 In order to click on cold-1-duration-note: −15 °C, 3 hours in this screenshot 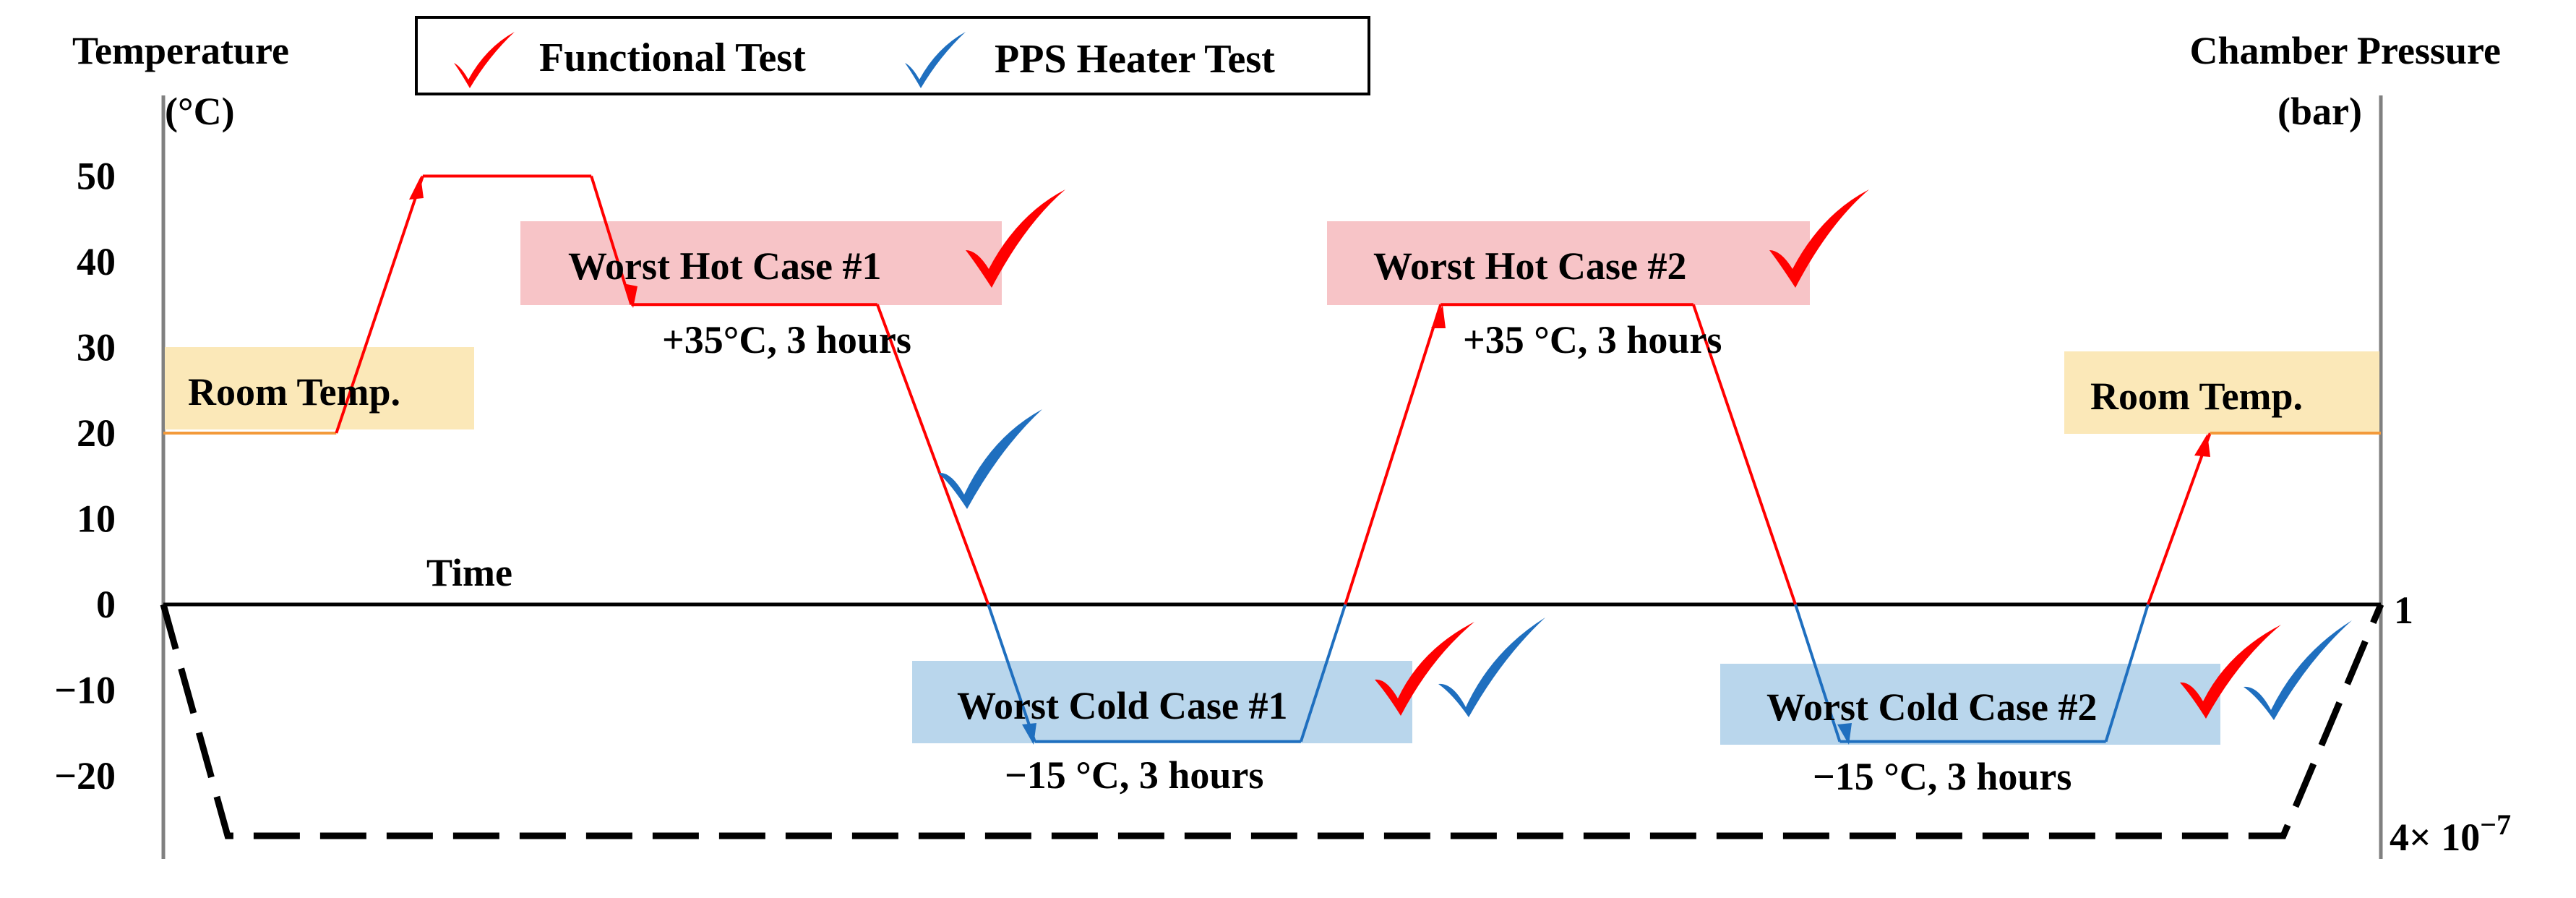, I will do `click(1134, 775)`.